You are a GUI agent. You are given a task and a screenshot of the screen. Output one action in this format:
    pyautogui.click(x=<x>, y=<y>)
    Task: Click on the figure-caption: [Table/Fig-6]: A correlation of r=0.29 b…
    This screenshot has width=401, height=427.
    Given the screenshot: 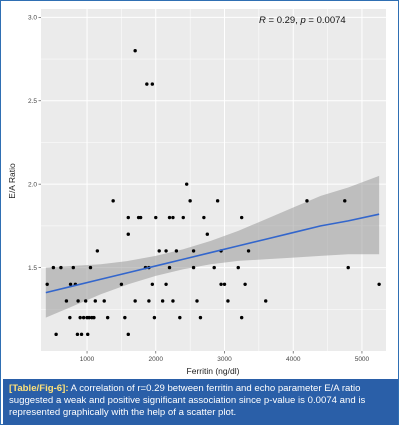 What is the action you would take?
    pyautogui.click(x=200, y=402)
    